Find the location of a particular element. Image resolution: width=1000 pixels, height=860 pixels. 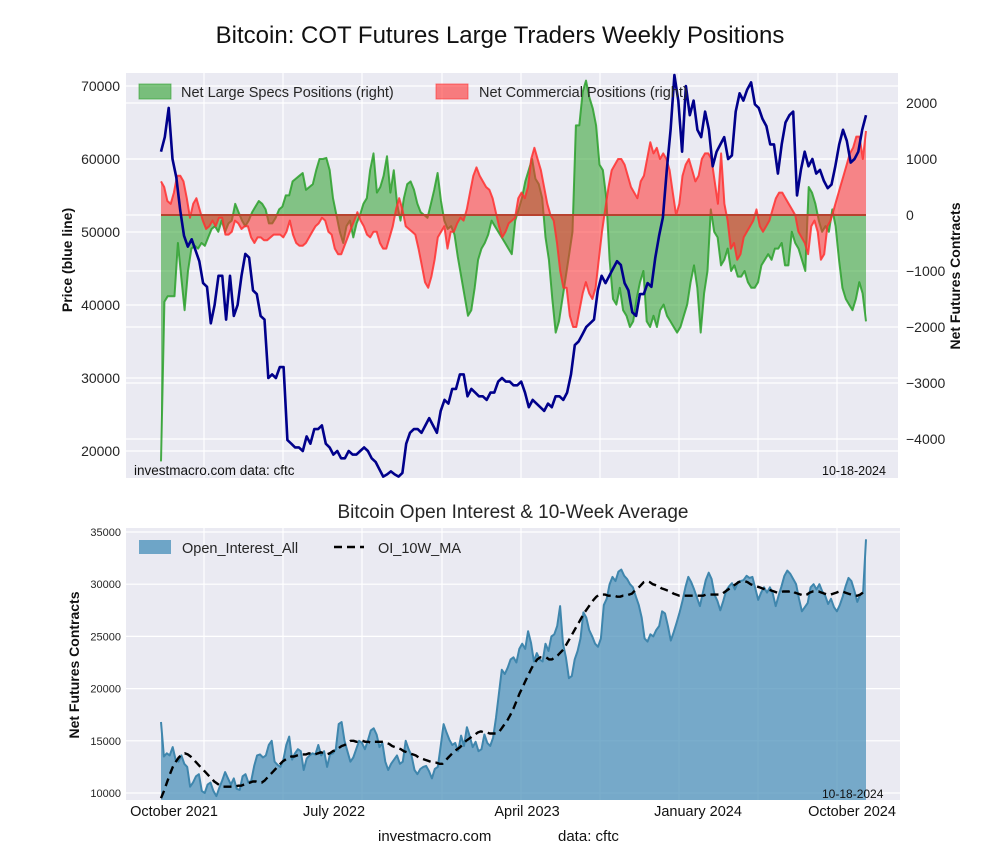

y-axis-label-bottom: Net Futures Contracts is located at coordinates (74, 664).